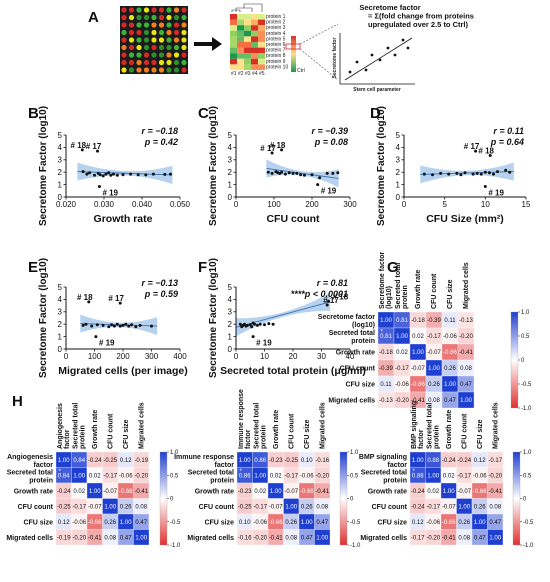 Image resolution: width=550 pixels, height=582 pixels. Describe the element at coordinates (203, 113) in the screenshot. I see `panel-label-c: C` at that location.